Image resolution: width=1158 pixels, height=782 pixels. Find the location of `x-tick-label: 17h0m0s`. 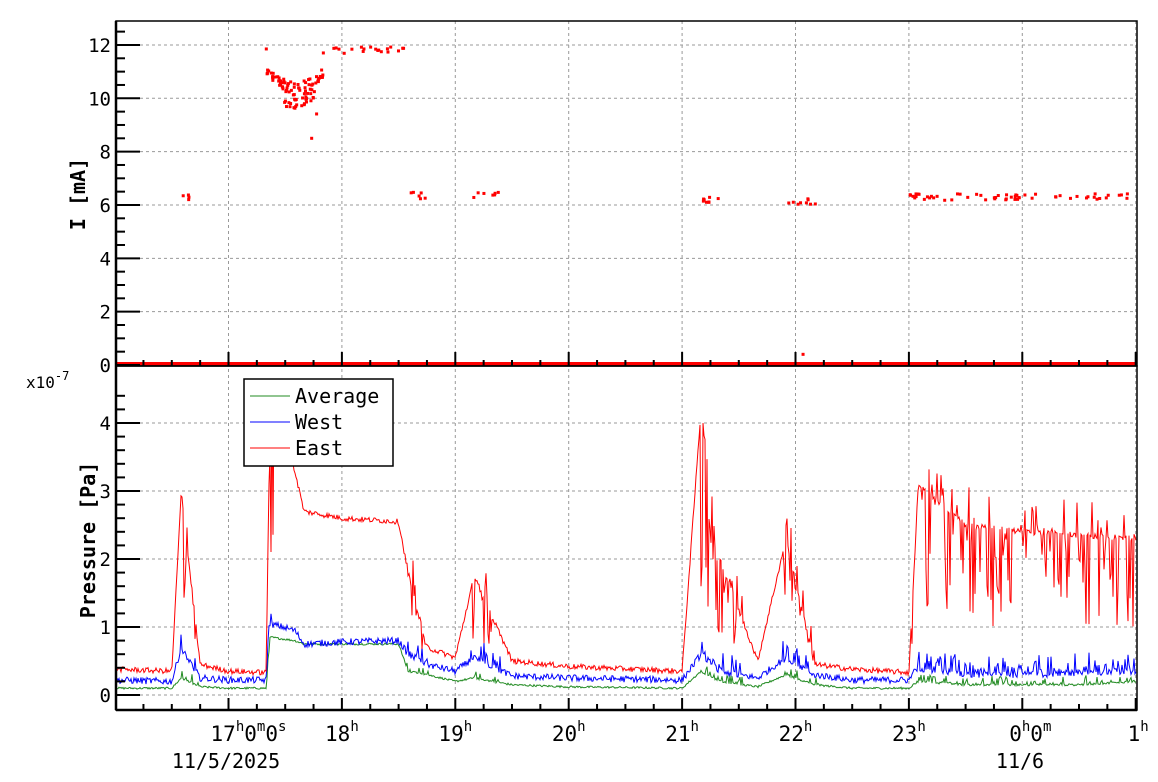

x-tick-label: 17h0m0s is located at coordinates (249, 732).